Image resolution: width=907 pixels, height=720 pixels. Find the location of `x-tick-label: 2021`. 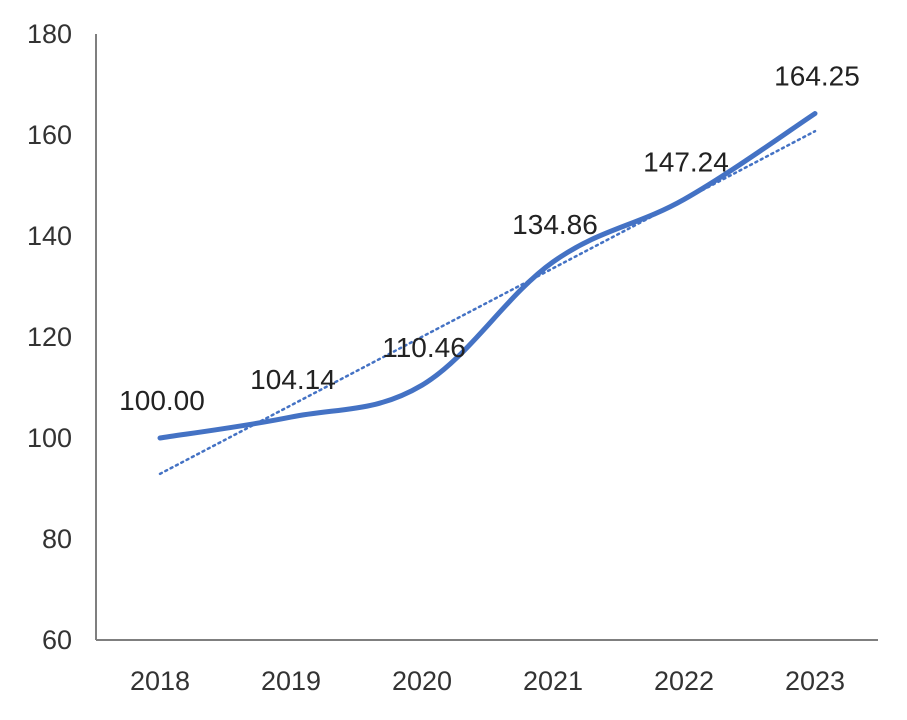

x-tick-label: 2021 is located at coordinates (553, 681).